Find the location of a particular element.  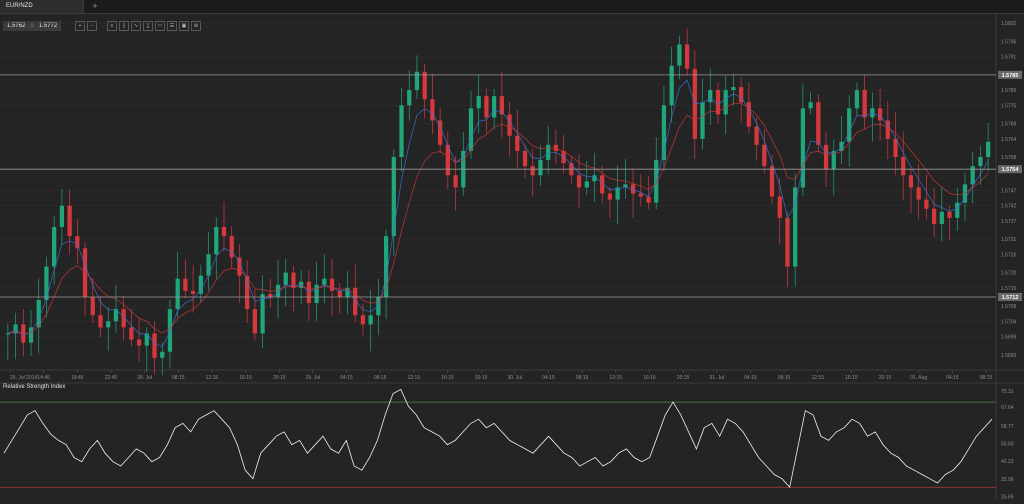

bar-chart-icon: ≡ is located at coordinates (112, 26).